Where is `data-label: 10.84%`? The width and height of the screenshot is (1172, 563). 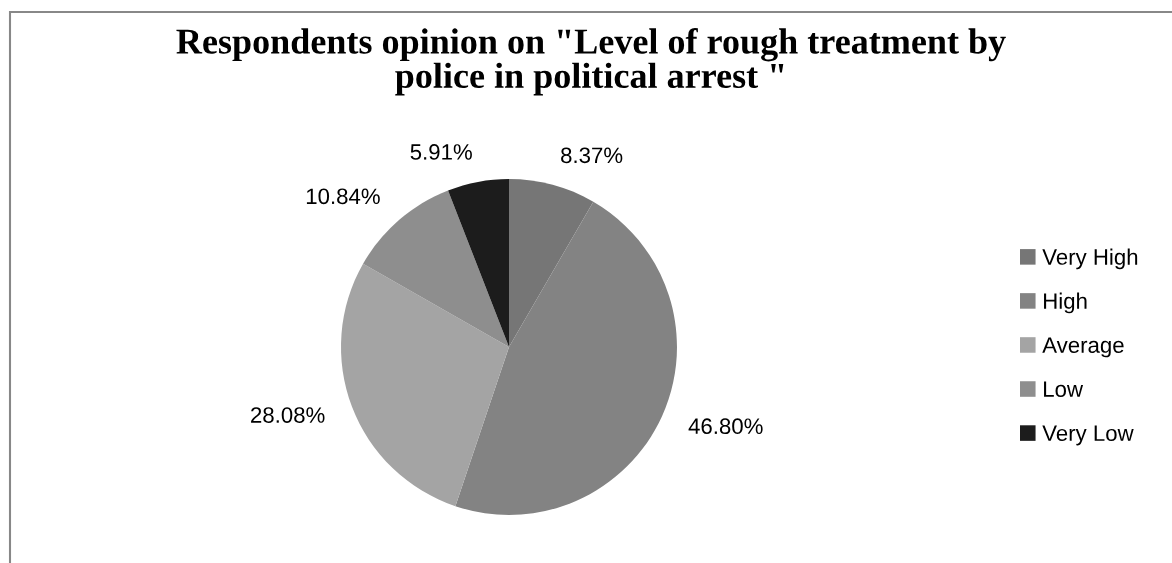 data-label: 10.84% is located at coordinates (343, 196).